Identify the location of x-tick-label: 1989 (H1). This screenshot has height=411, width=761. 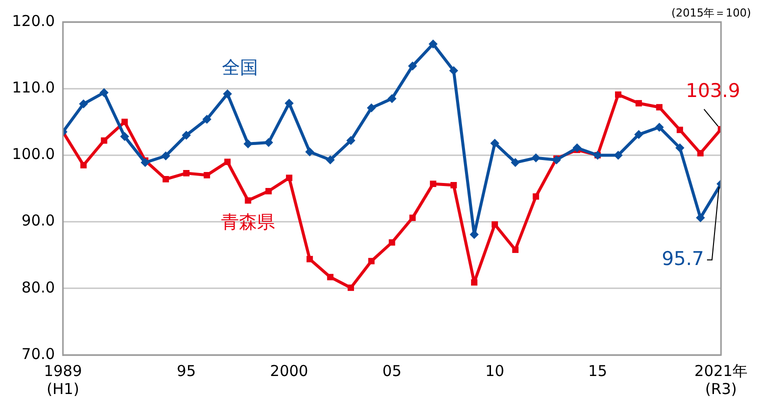
(63, 380).